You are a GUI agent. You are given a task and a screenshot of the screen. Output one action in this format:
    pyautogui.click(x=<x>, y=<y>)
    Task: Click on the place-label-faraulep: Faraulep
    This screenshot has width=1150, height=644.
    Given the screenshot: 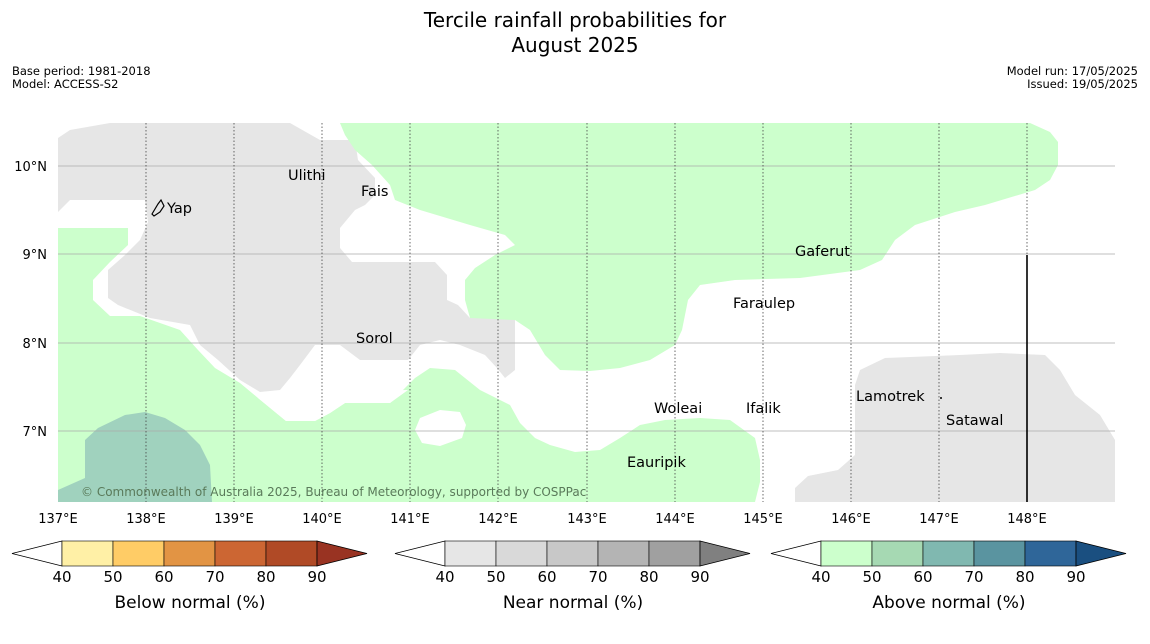 What is the action you would take?
    pyautogui.click(x=764, y=304)
    